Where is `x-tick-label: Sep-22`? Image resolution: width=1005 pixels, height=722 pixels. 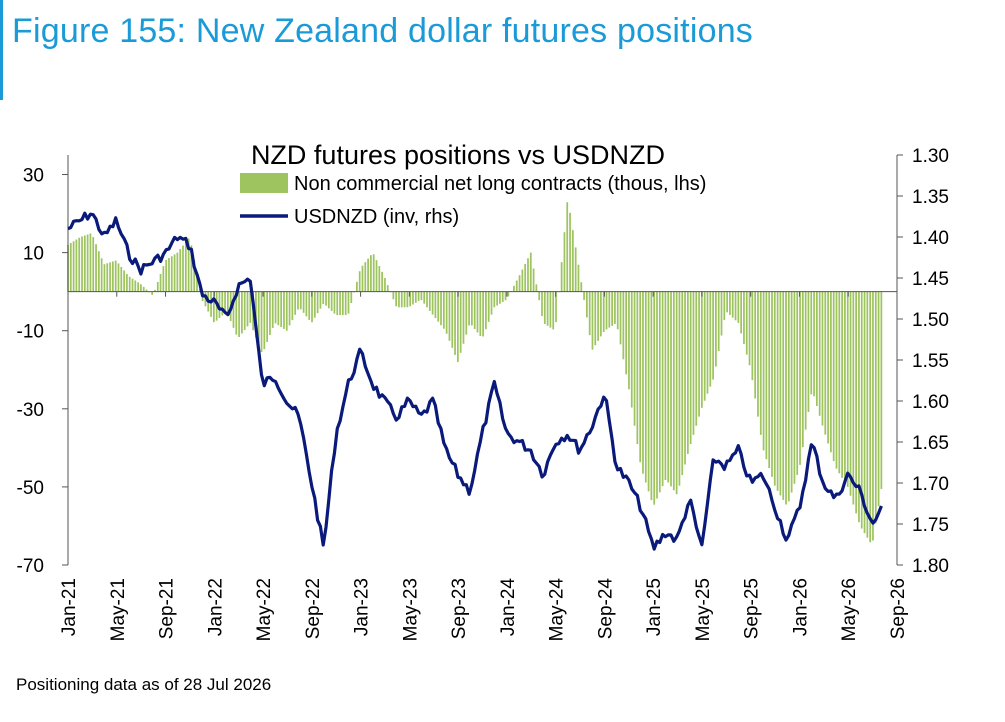 x-tick-label: Sep-22 is located at coordinates (313, 608).